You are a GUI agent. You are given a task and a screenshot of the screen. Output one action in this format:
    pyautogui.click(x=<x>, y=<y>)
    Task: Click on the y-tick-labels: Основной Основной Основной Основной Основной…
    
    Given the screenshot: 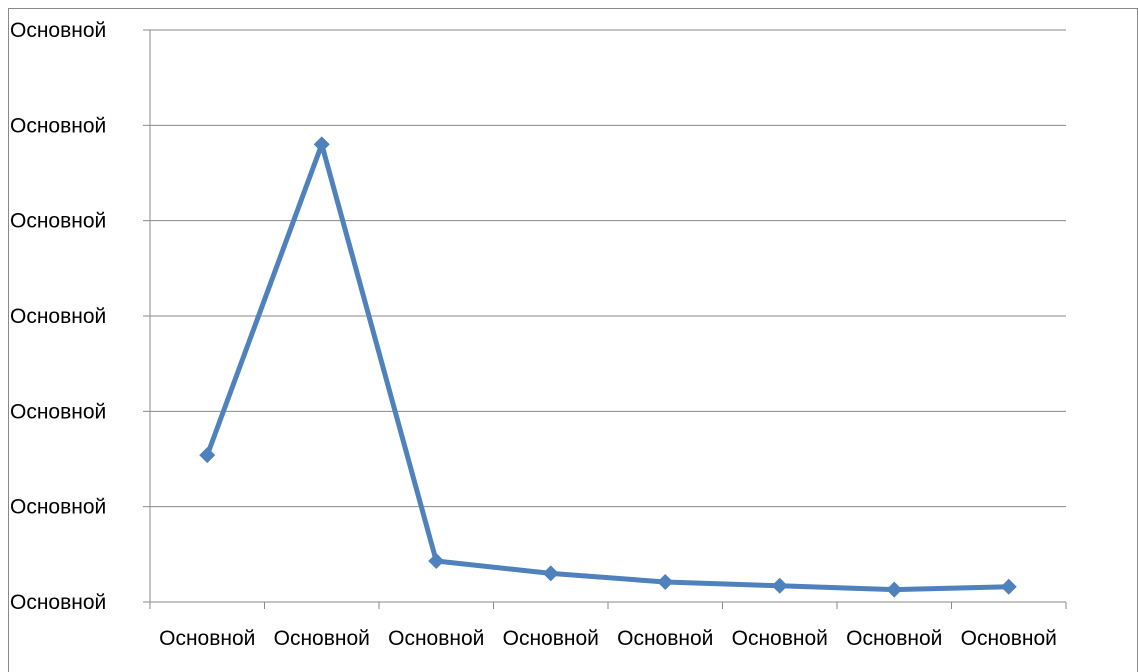 What is the action you would take?
    pyautogui.click(x=58, y=316)
    